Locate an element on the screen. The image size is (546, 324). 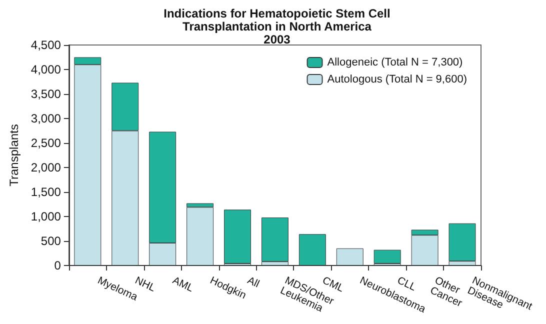
x-tick-label: NHL is located at coordinates (145, 284).